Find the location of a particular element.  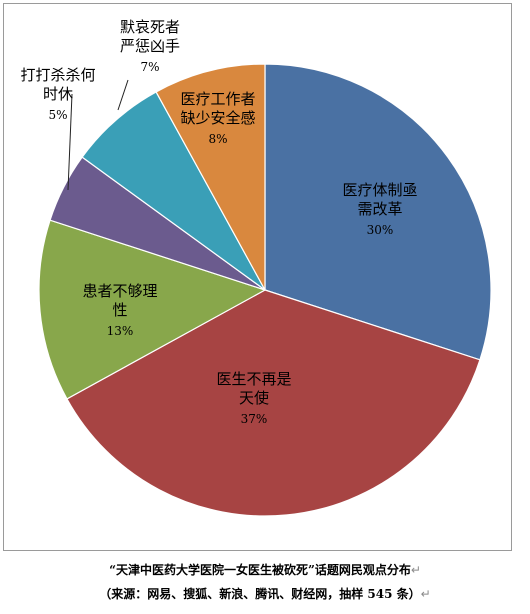

slice-value-label: 8% is located at coordinates (217, 139).